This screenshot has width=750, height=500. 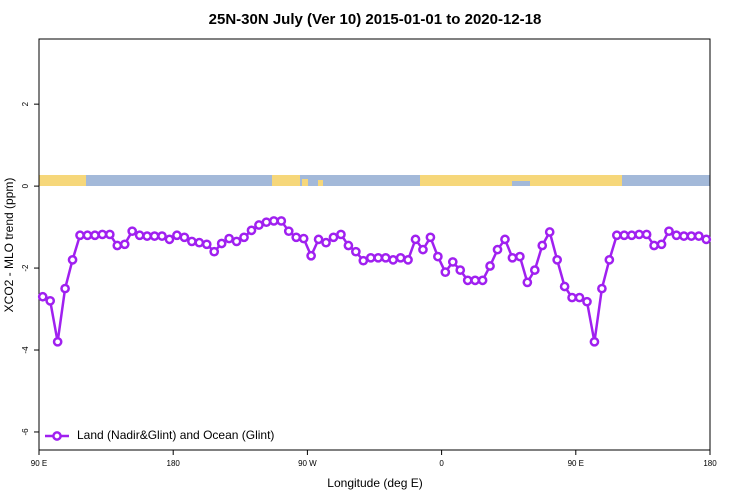 I want to click on y-tick-label: -4, so click(x=25, y=350).